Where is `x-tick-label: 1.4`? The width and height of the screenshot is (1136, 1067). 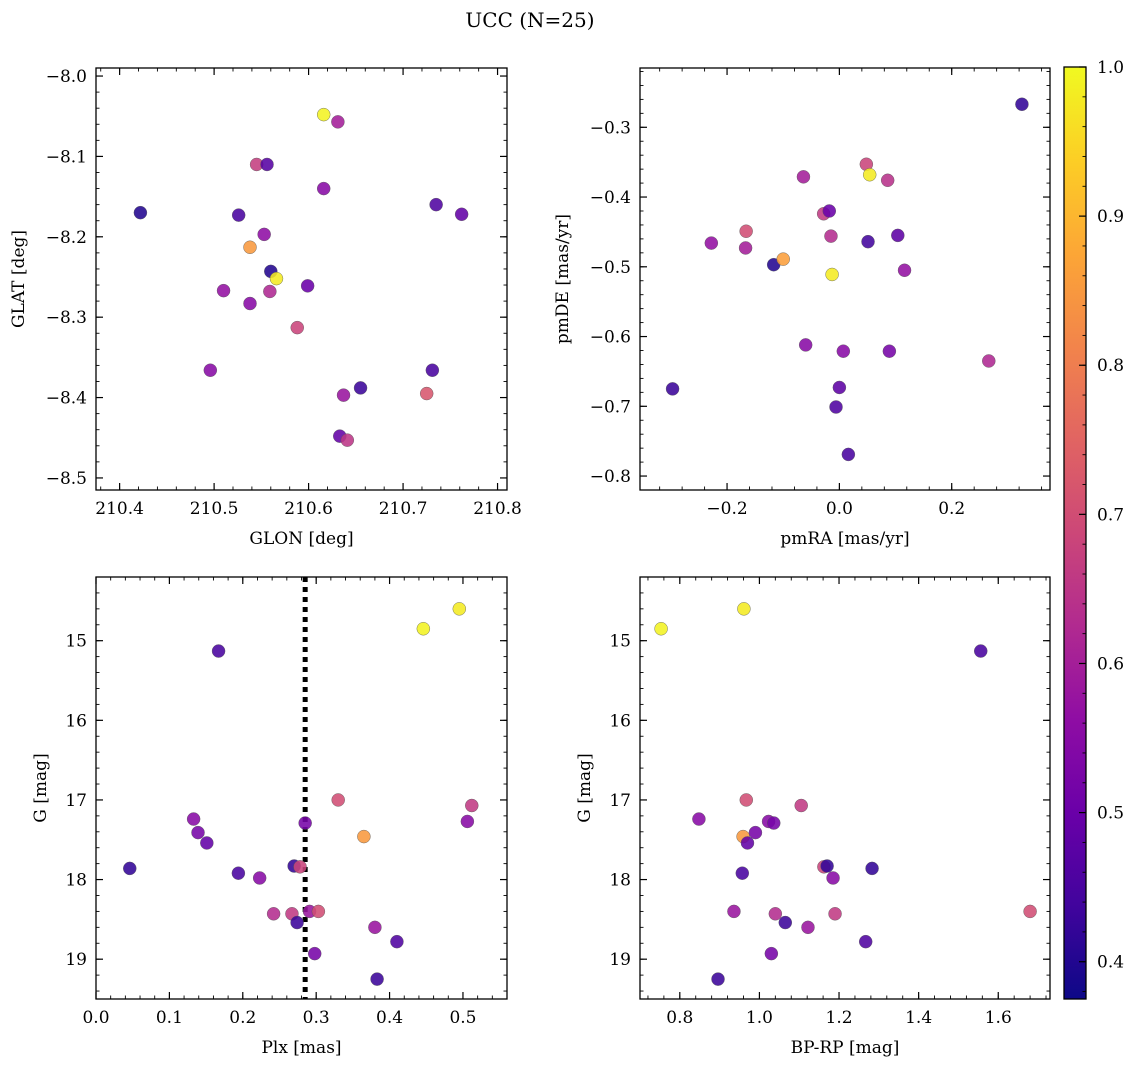
x-tick-label: 1.4 is located at coordinates (918, 1018).